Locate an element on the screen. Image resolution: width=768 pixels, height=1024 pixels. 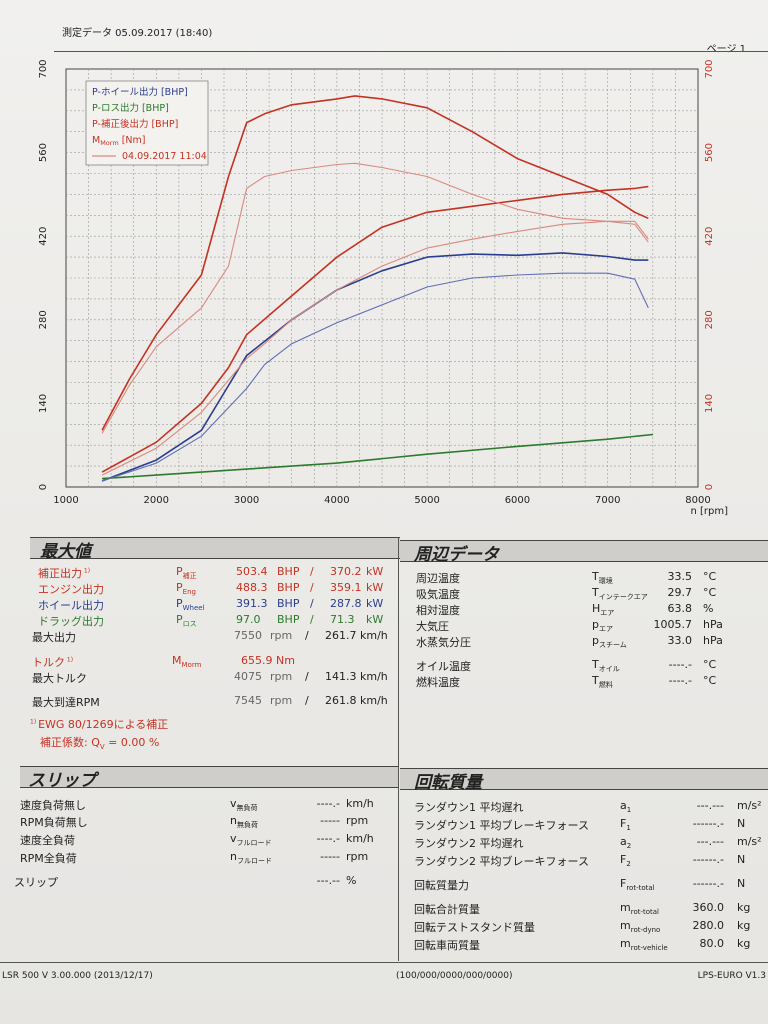
max-power-label: 最大出力 is located at coordinates (54, 637).